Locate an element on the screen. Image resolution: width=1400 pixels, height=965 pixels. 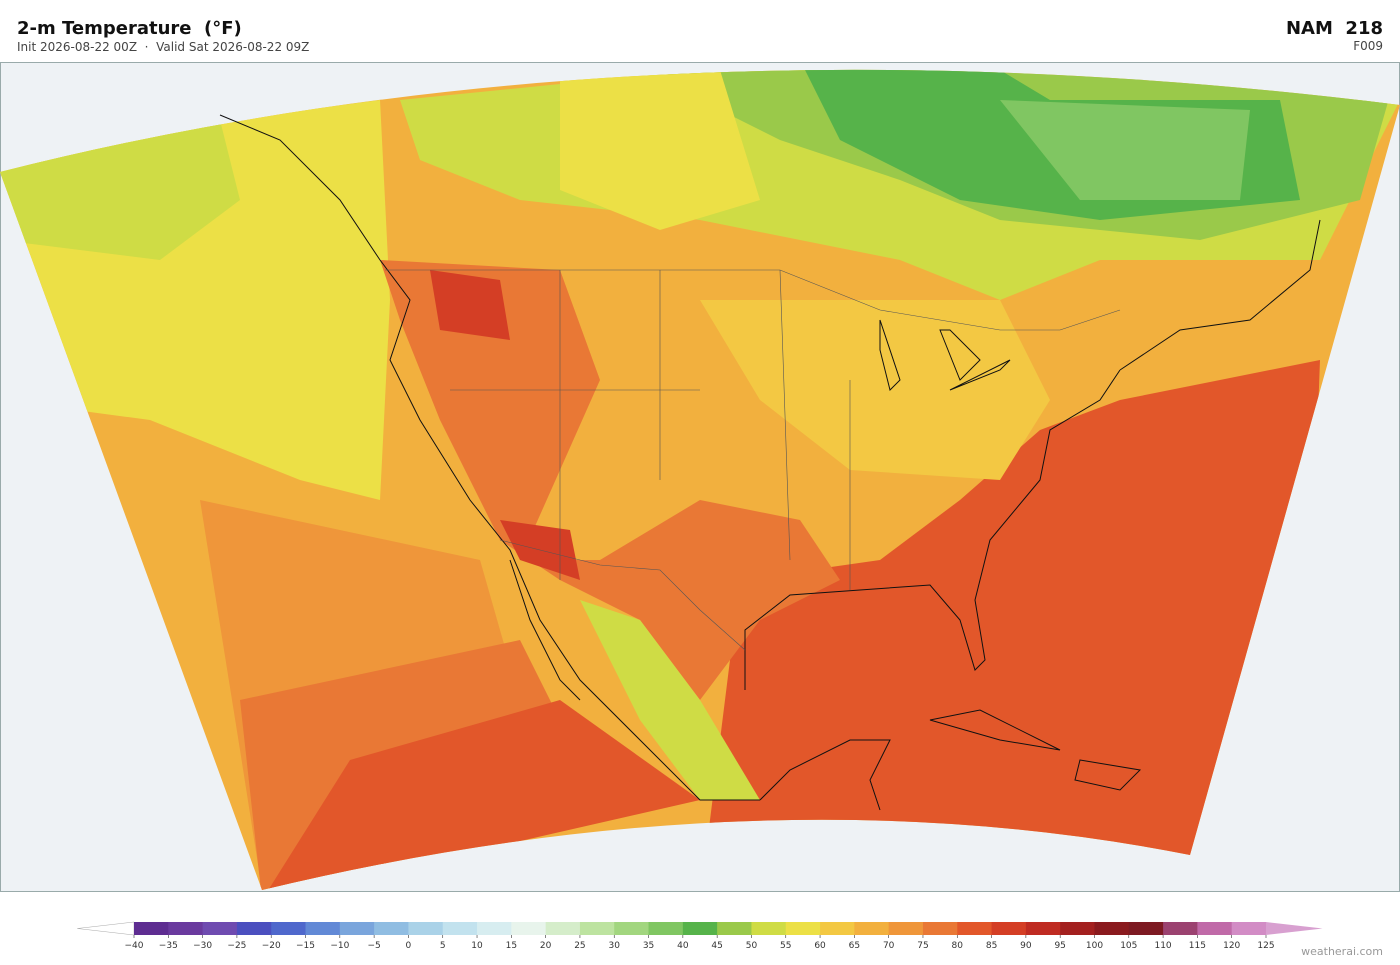
colorbar-tick-label: 80 is located at coordinates (958, 946).